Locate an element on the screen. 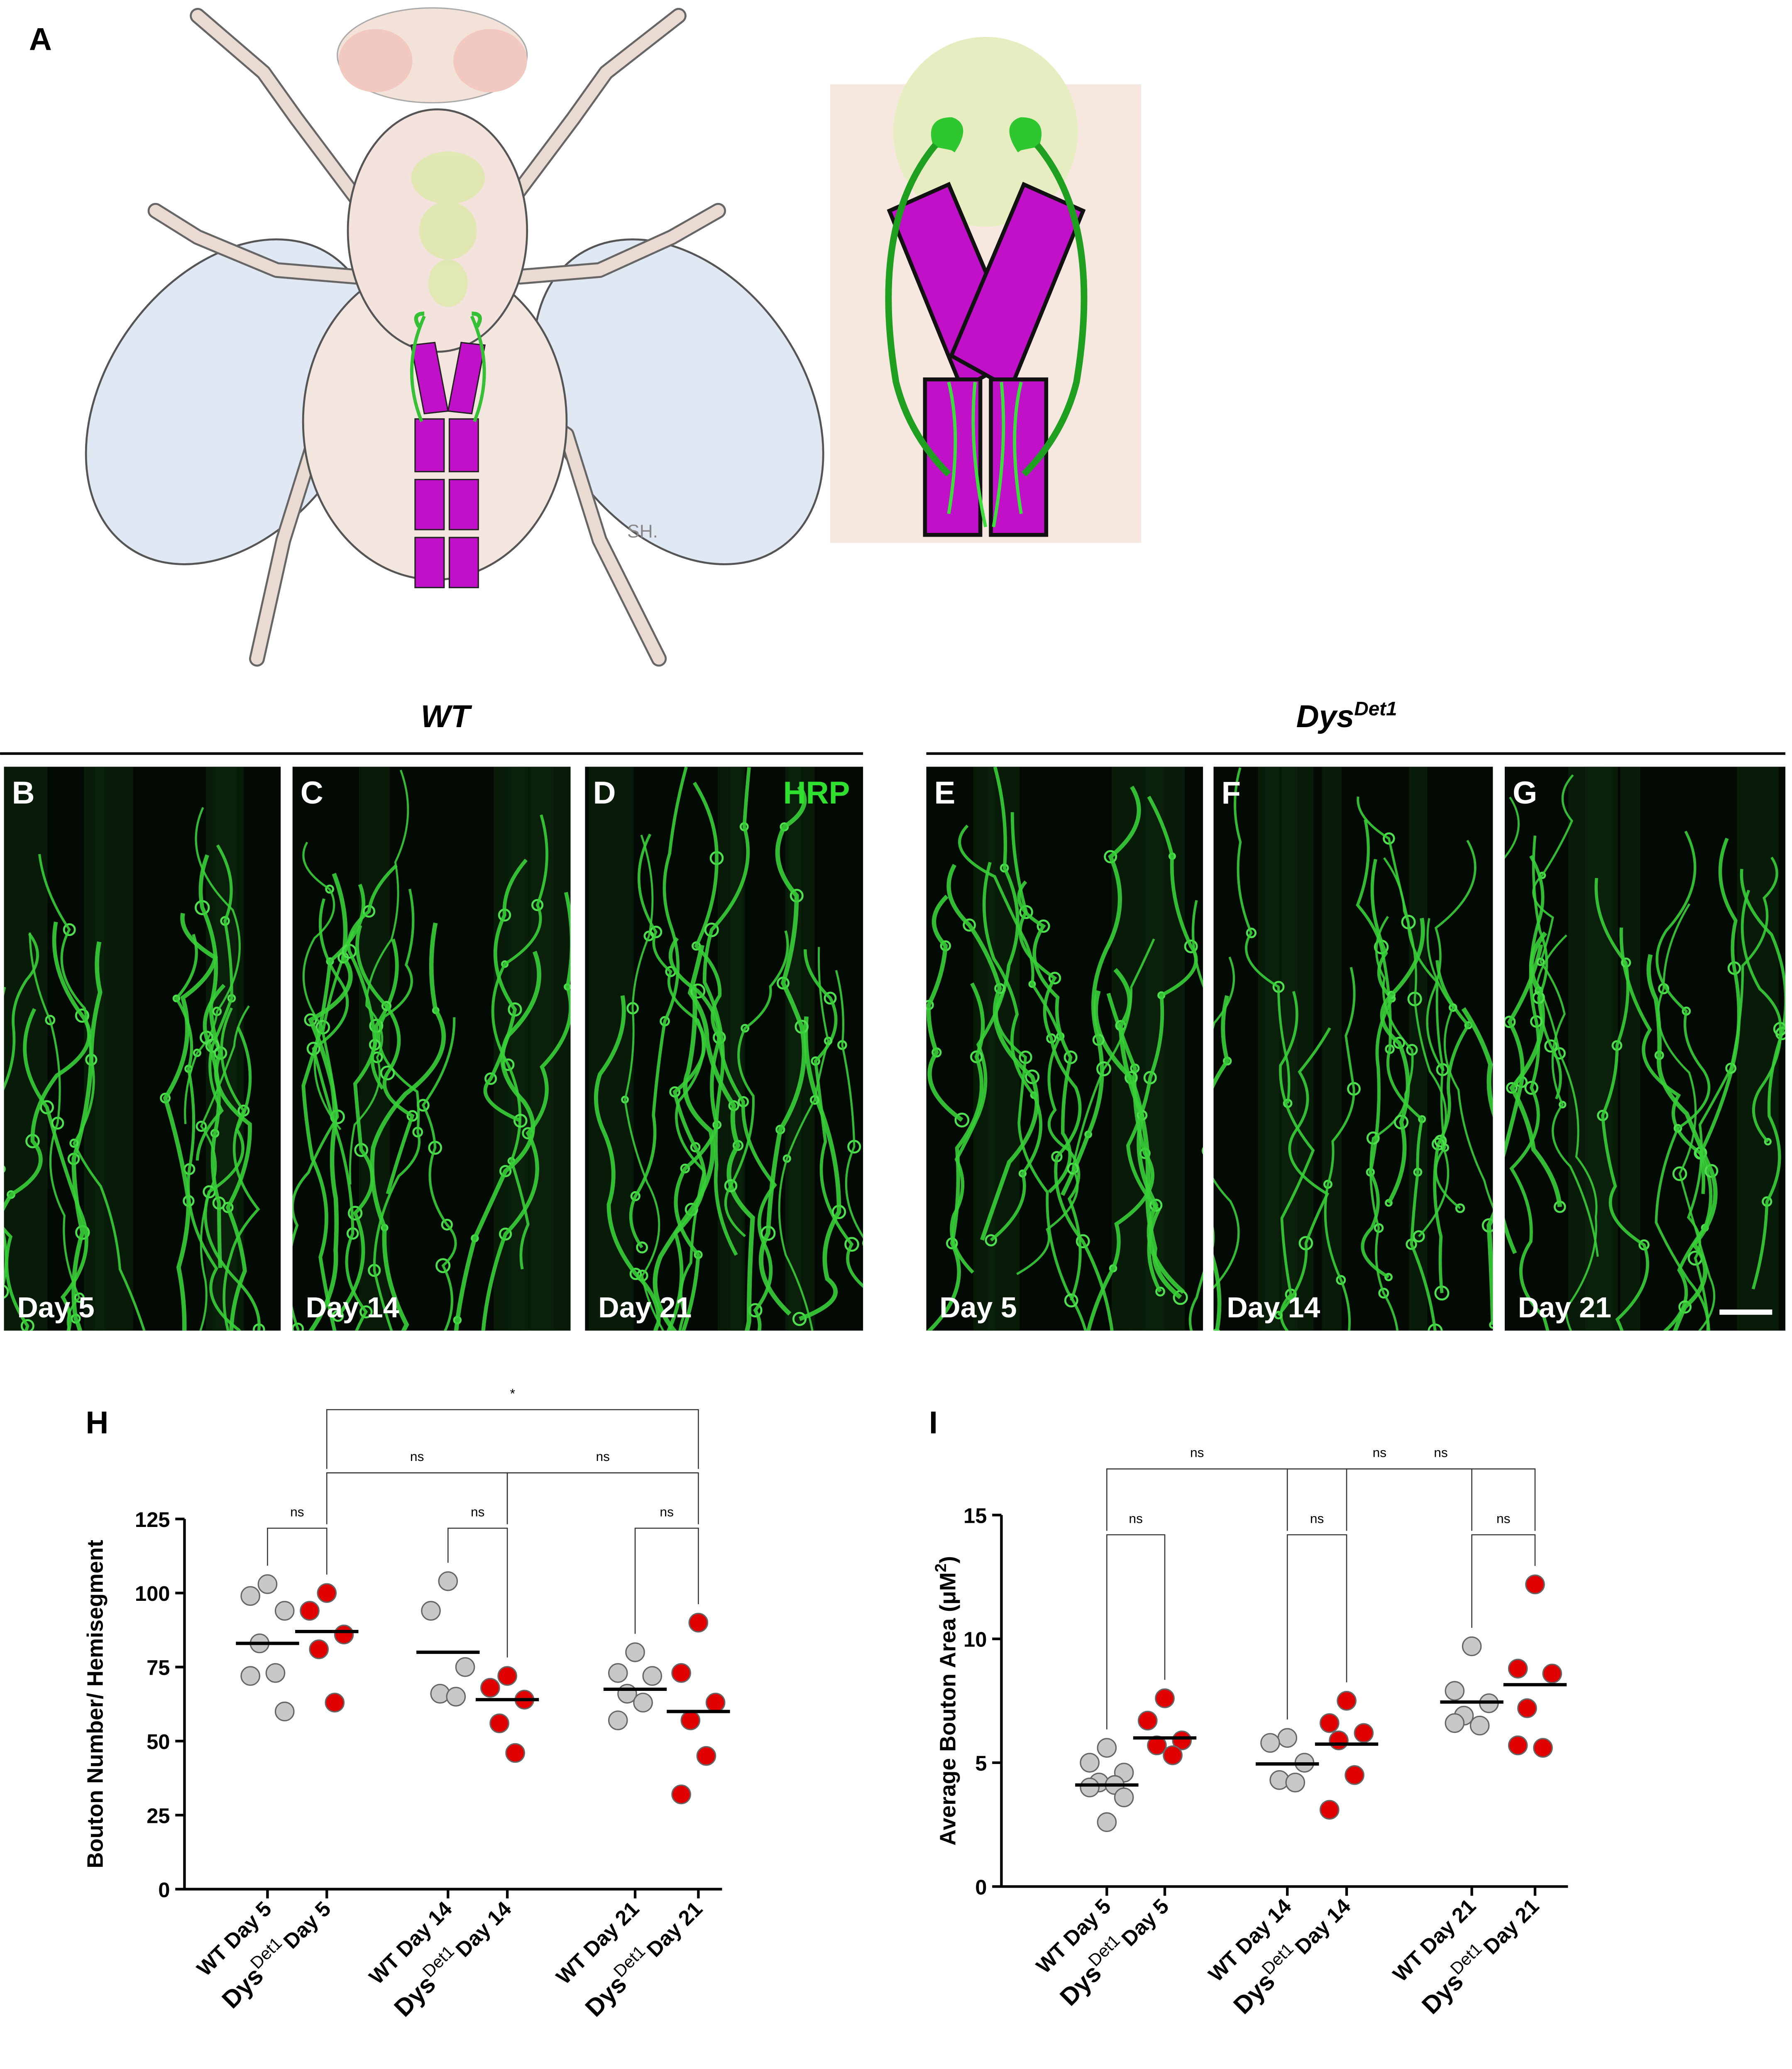 Image resolution: width=1792 pixels, height=2069 pixels. panel-label: B is located at coordinates (23, 793).